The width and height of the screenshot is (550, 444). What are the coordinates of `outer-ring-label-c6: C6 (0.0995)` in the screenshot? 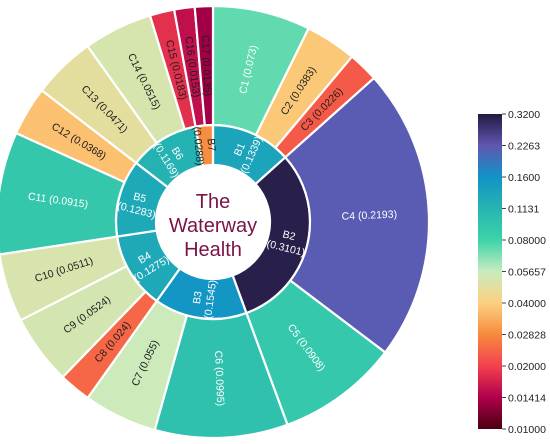 It's located at (219, 378).